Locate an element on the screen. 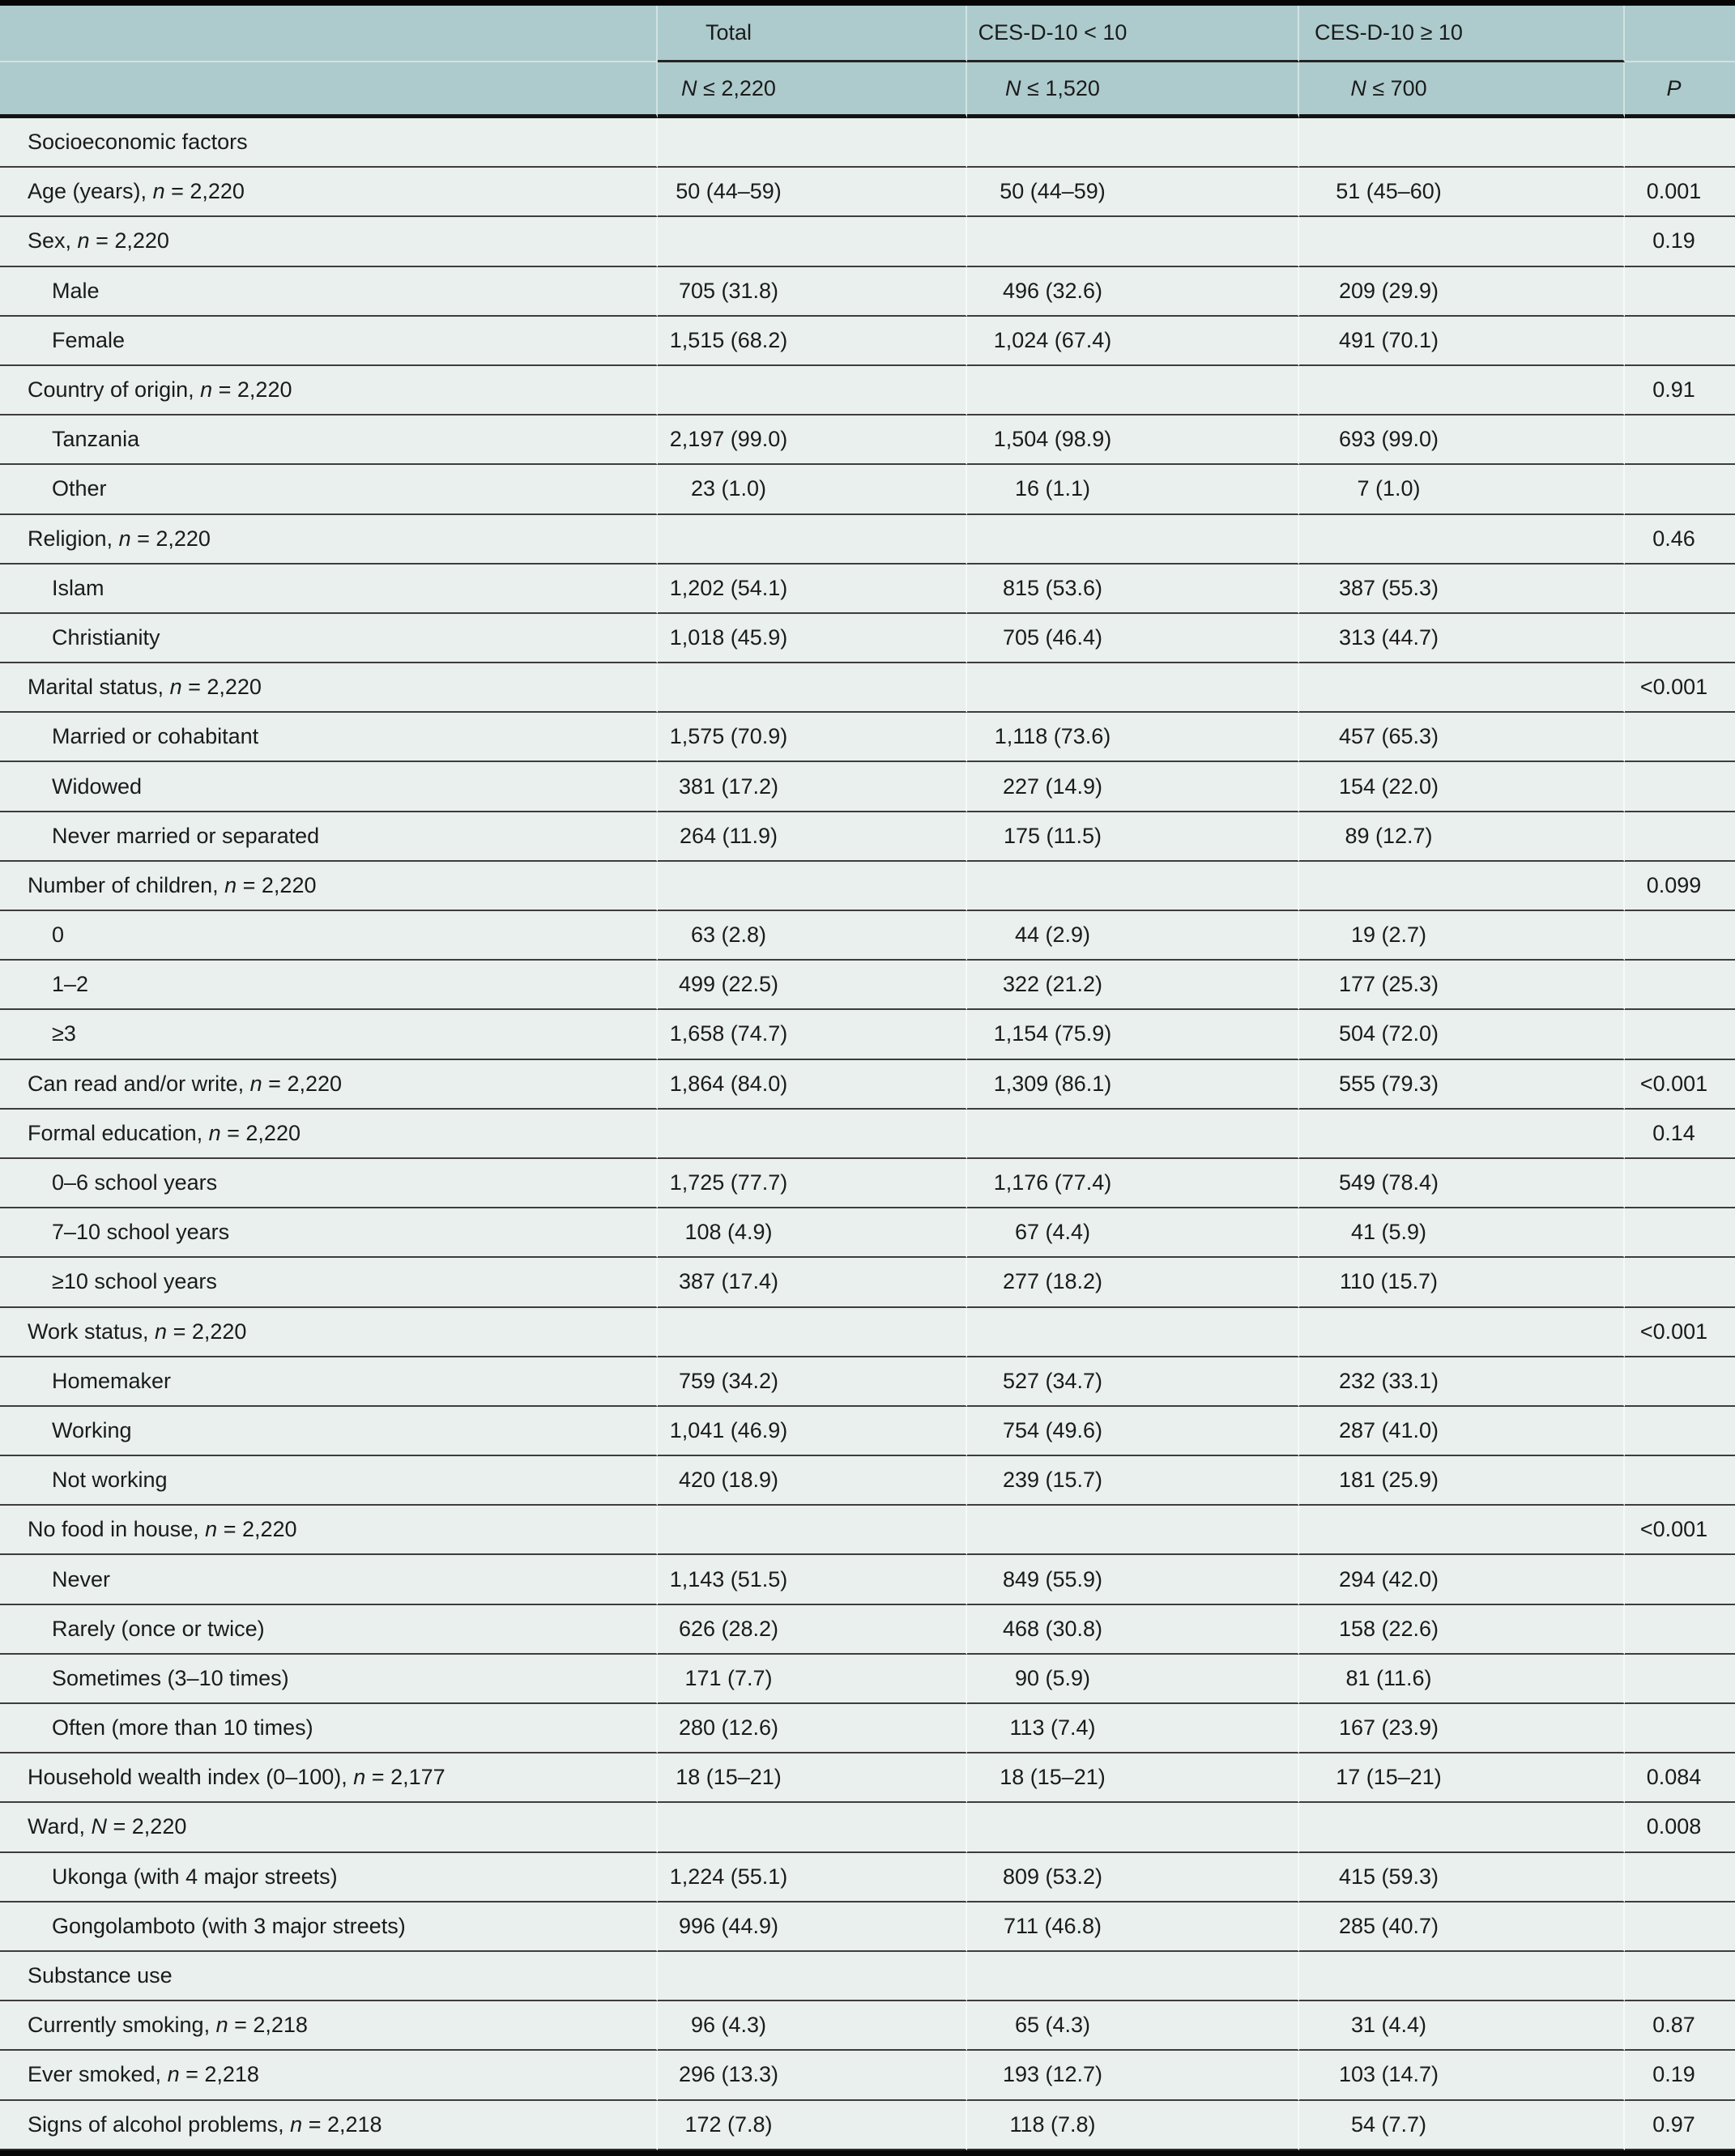 The width and height of the screenshot is (1735, 2156). ces-lt10-cell: 711 (46.8) is located at coordinates (1133, 1927).